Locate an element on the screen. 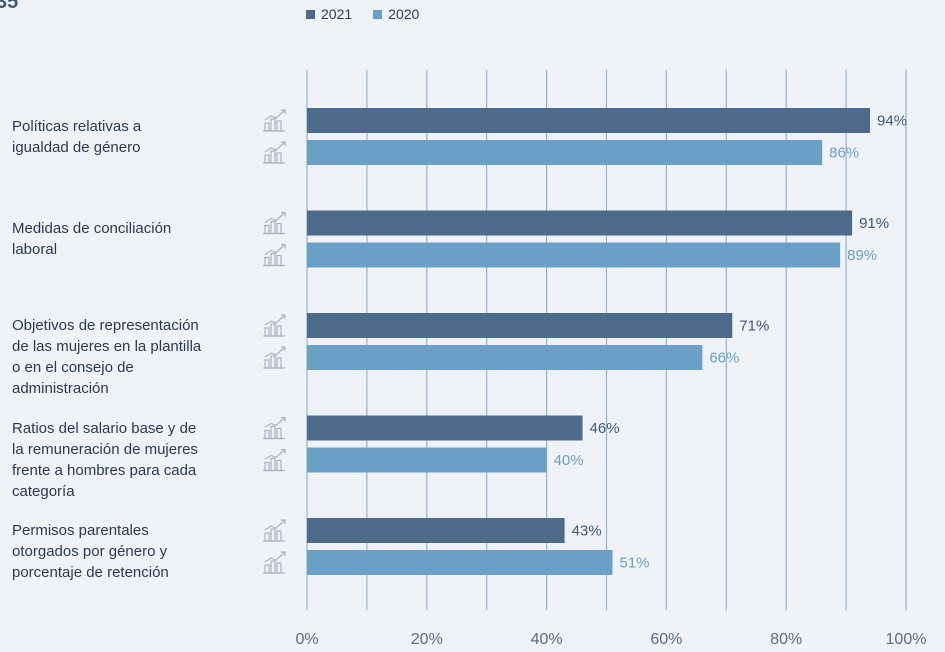 Image resolution: width=945 pixels, height=652 pixels. category-label-line: laboral is located at coordinates (35, 249).